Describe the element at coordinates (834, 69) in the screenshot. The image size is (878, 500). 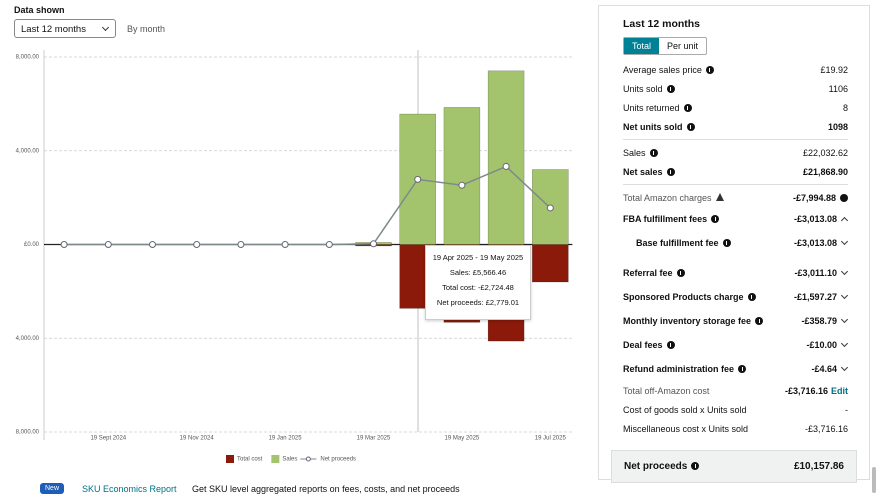
I see `row-value: £19.92` at that location.